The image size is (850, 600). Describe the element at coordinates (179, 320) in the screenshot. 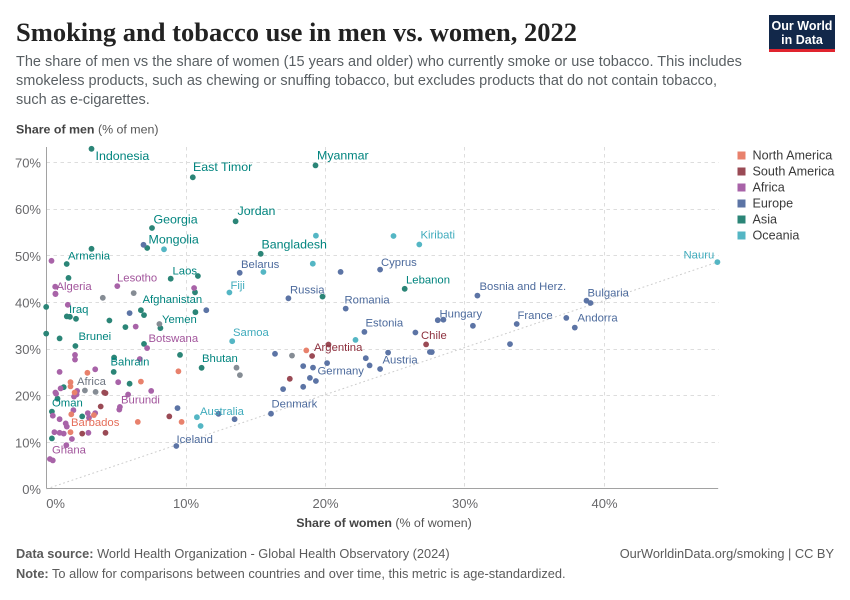

I see `svg-text: Yemen` at that location.